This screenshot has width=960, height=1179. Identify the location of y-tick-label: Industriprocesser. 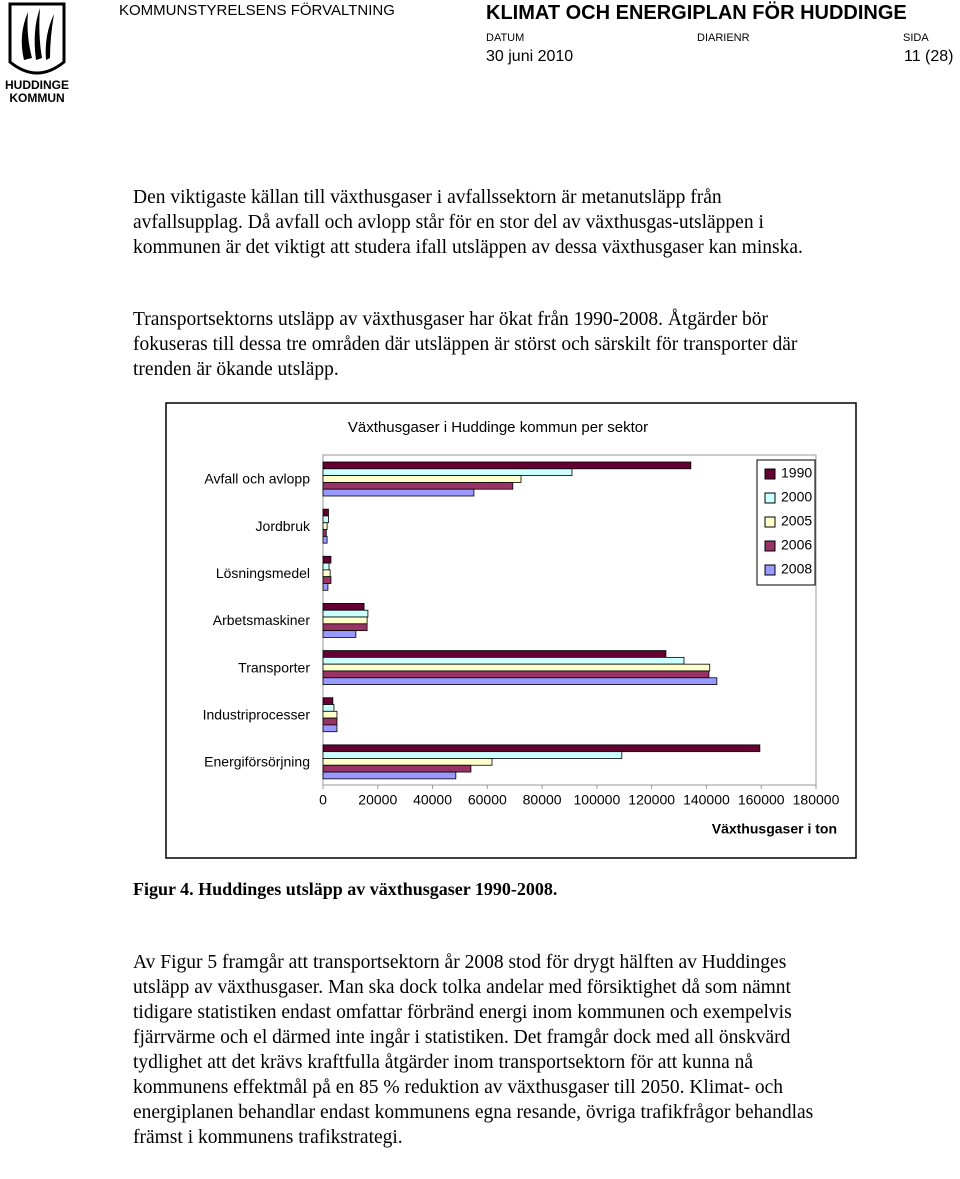
(257, 714).